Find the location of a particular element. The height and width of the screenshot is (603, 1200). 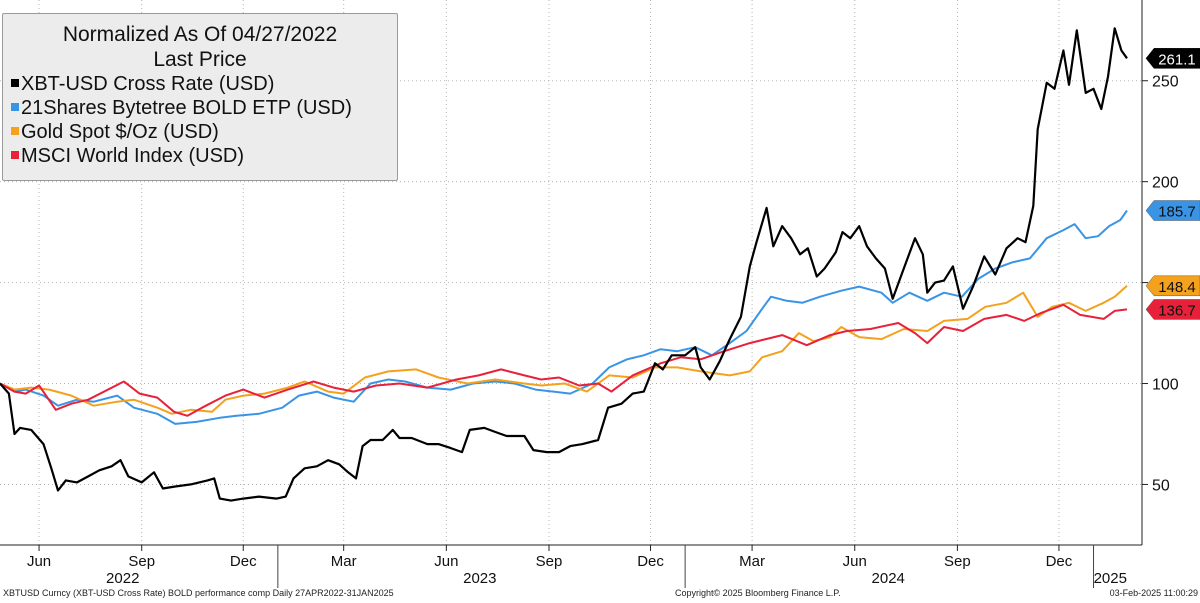

chart-title: Normalized As Of 04/27/2022 is located at coordinates (200, 34).